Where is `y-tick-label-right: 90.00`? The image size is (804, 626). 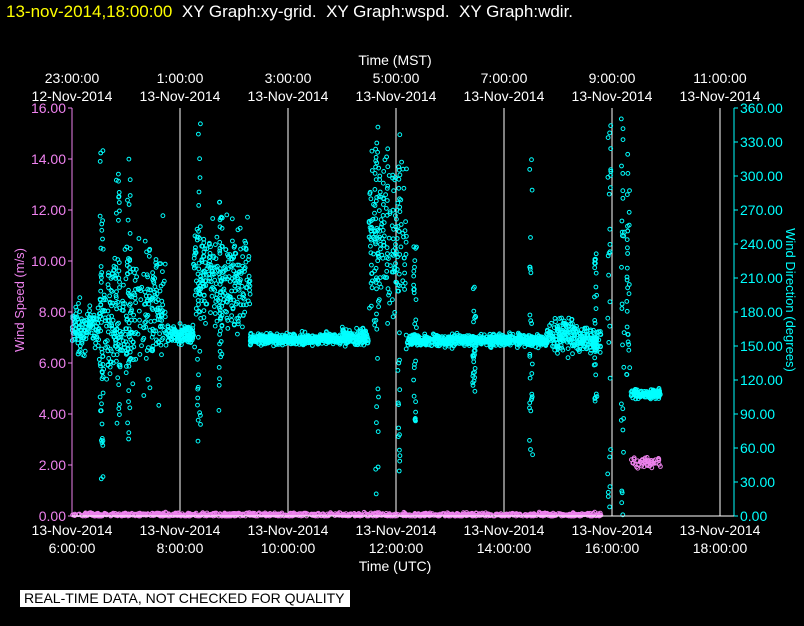 y-tick-label-right: 90.00 is located at coordinates (757, 414).